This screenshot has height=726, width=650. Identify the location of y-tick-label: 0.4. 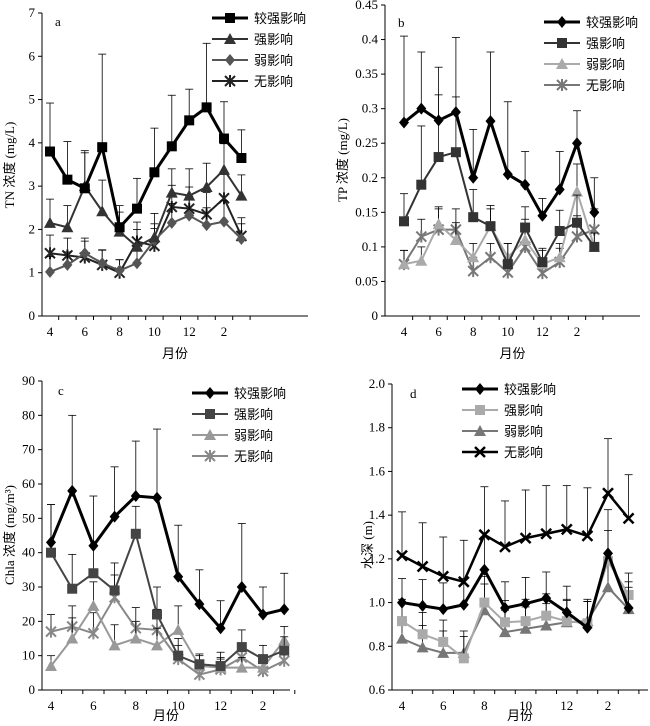
(370, 39).